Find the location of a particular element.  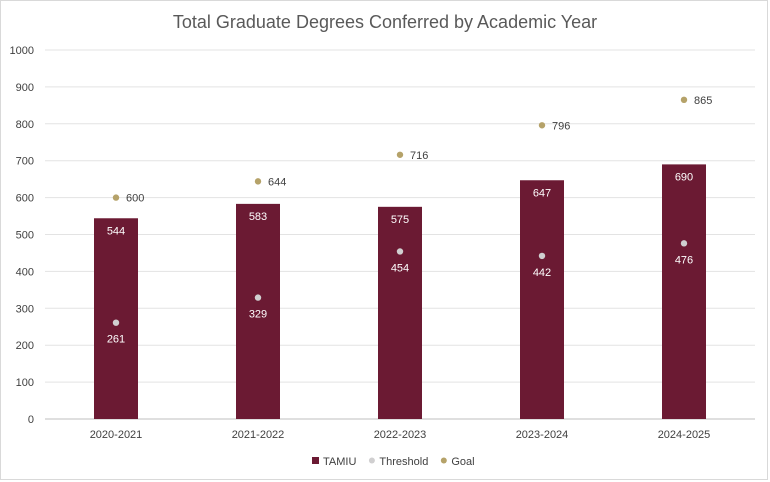

y-tick-label: 200 is located at coordinates (25, 346).